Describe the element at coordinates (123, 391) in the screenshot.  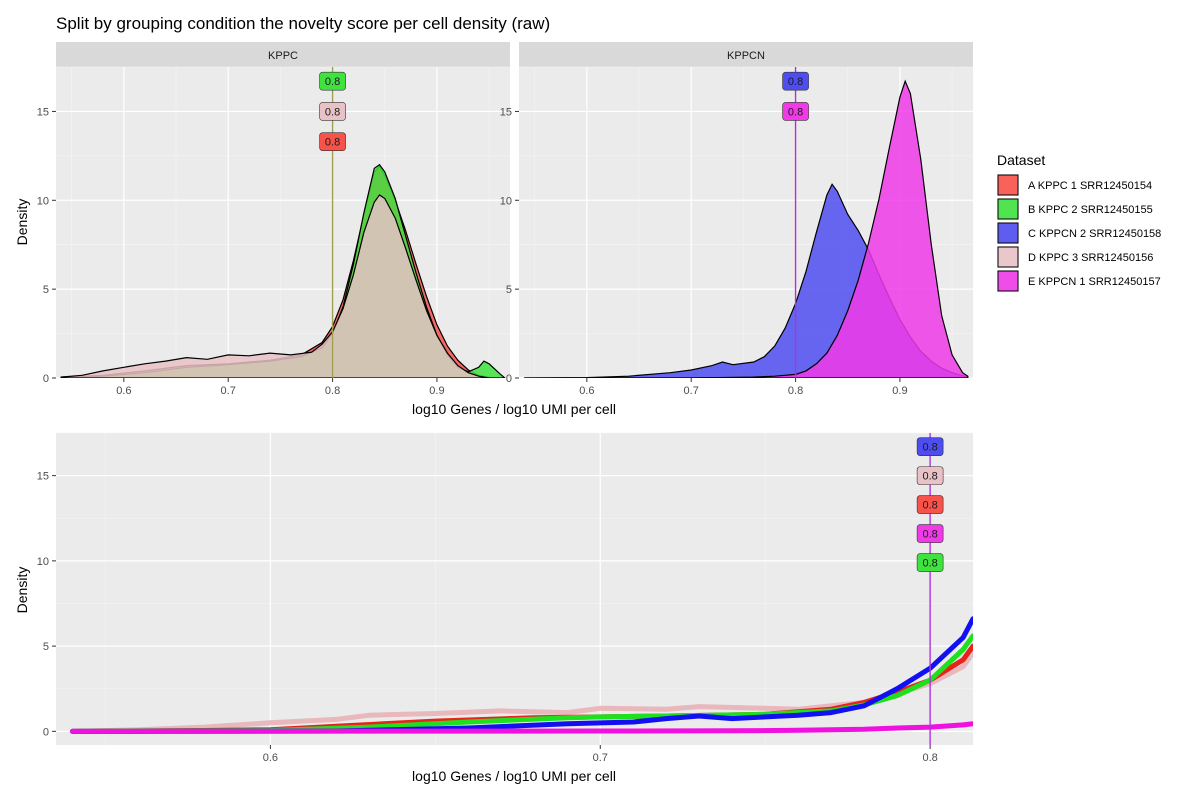
I see `kppc-x-tick-label: 0.6` at that location.